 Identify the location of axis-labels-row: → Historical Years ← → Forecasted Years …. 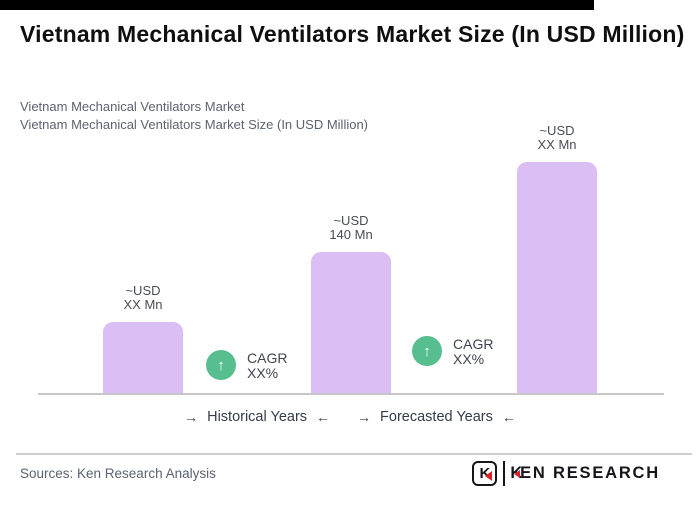
(350, 417).